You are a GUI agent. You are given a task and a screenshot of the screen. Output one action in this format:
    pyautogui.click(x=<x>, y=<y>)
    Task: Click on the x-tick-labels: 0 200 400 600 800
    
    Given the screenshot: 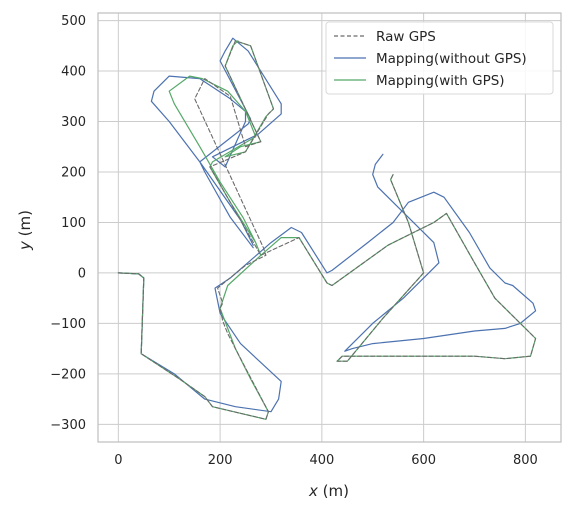 What is the action you would take?
    pyautogui.click(x=326, y=460)
    